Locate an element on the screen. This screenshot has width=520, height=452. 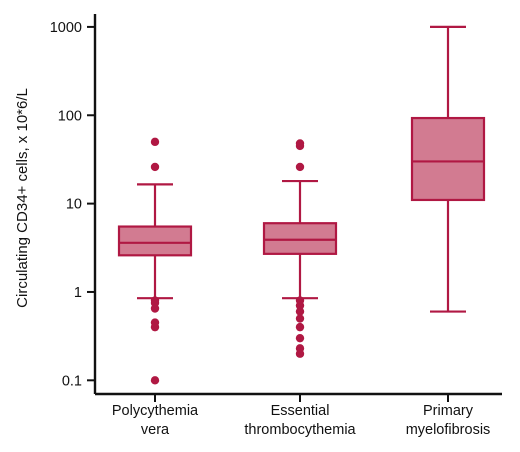
y-tick-label: 1000 is located at coordinates (66, 28).